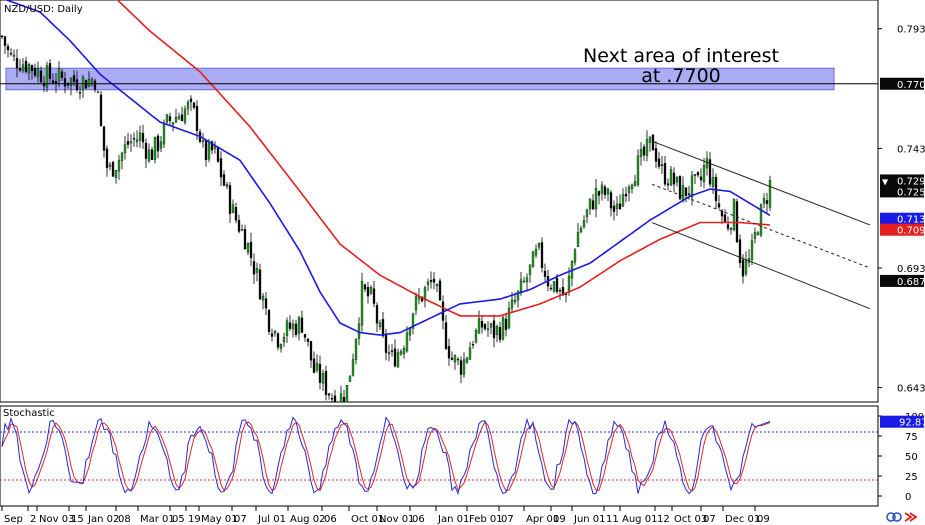 Image resolution: width=925 pixels, height=525 pixels. What do you see at coordinates (902, 191) in the screenshot?
I see `price-tag: 0.7258` at bounding box center [902, 191].